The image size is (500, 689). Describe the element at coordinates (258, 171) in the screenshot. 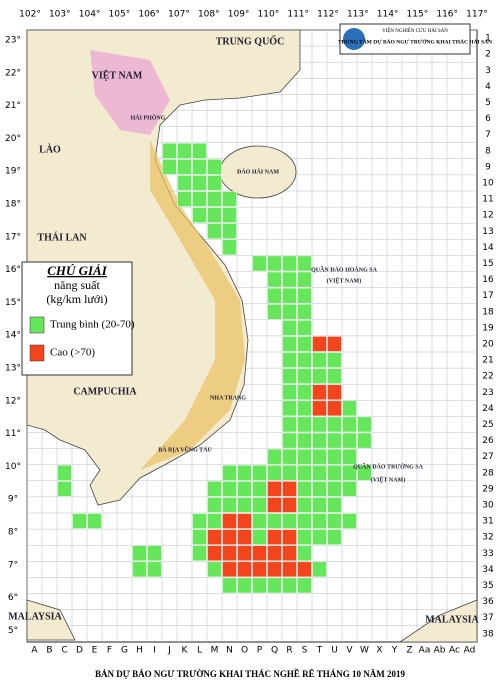

I see `place-name: ĐẢO HẢI NAM` at that location.